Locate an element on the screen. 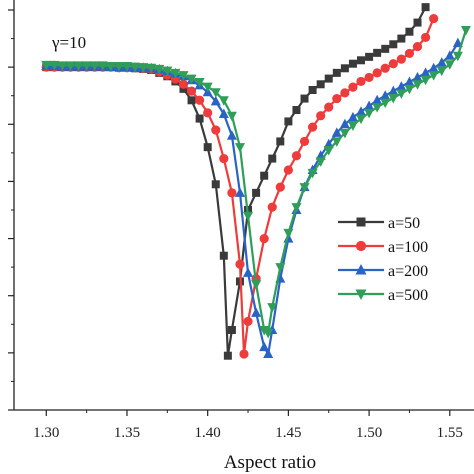 The height and width of the screenshot is (474, 474). x-tick-label: 1.45 is located at coordinates (288, 433).